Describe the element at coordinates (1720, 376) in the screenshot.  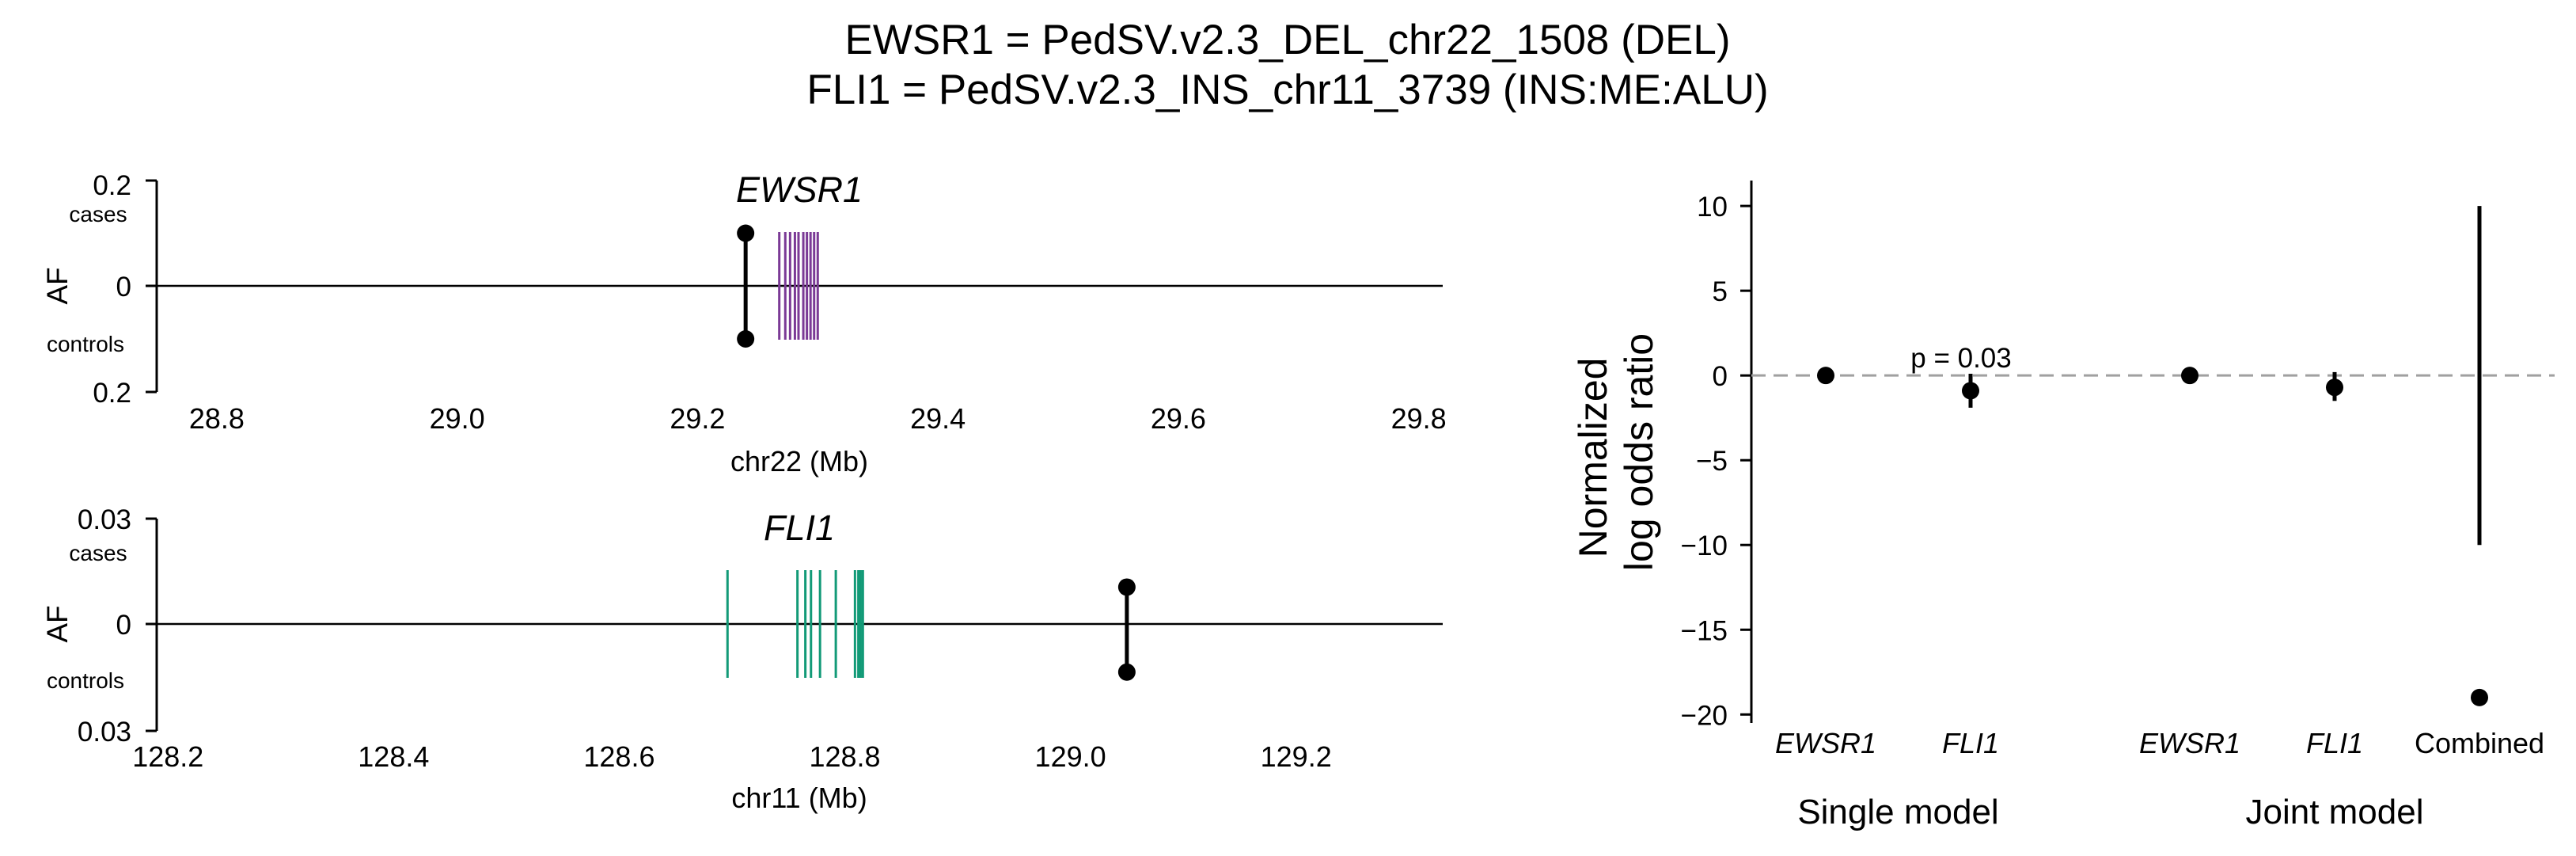
I see `odds-y-tick-label: 0` at that location.